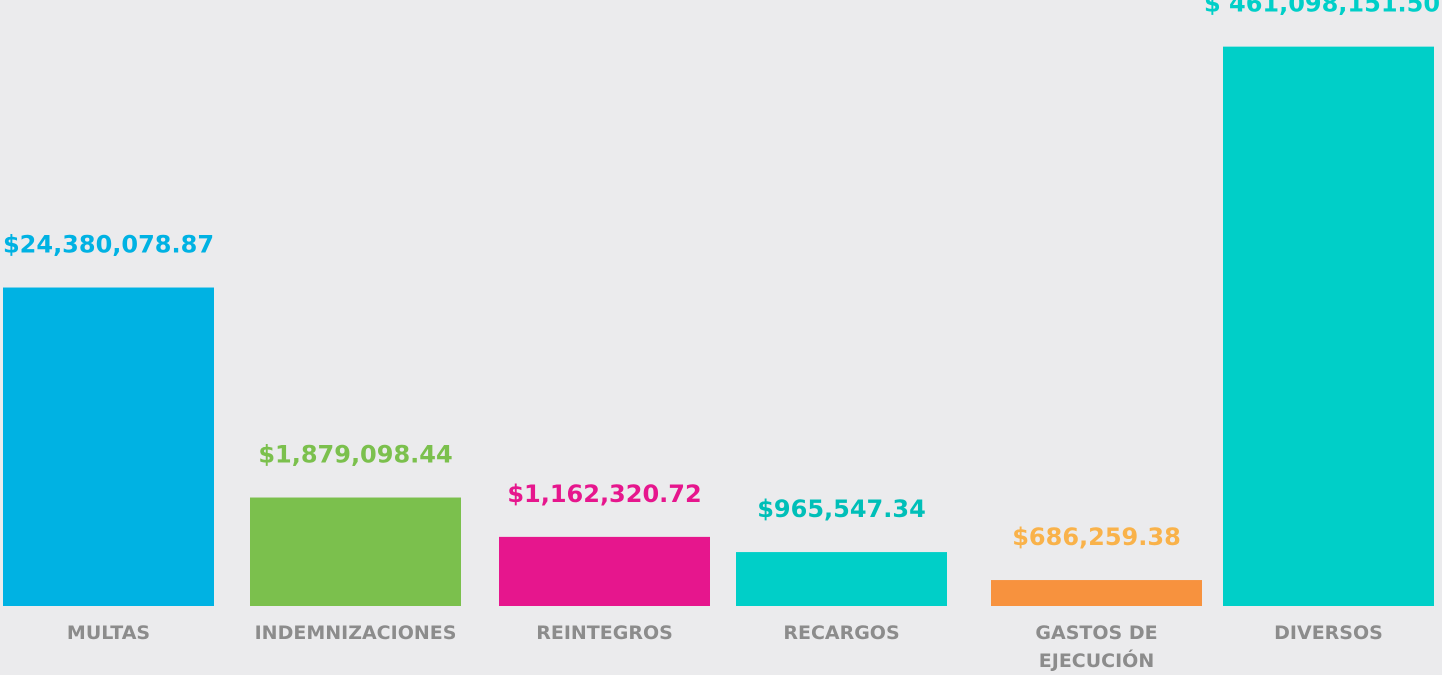 The image size is (1442, 675). What do you see at coordinates (841, 509) in the screenshot?
I see `value-label: $965,547.34` at bounding box center [841, 509].